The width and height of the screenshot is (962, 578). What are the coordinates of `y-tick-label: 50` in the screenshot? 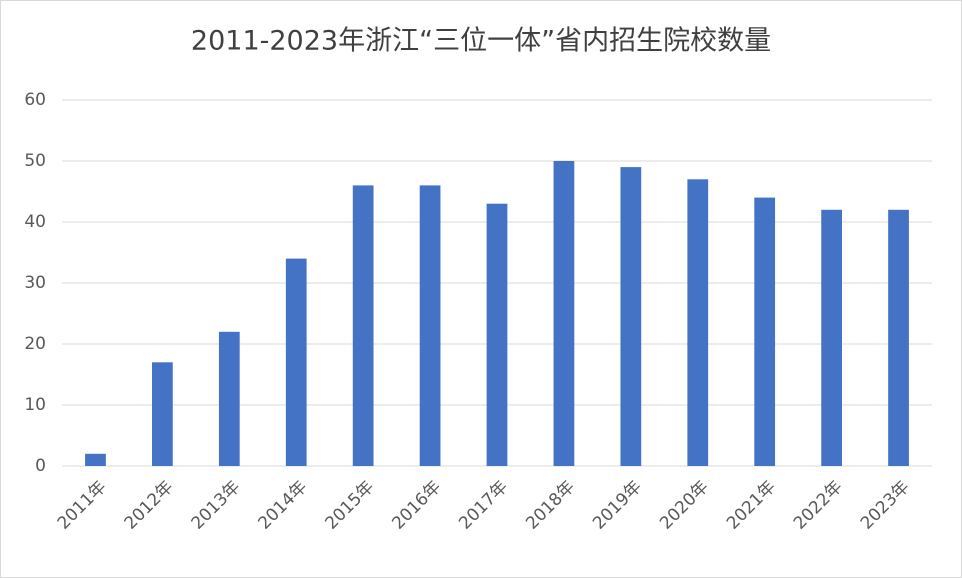 It's located at (35, 161).